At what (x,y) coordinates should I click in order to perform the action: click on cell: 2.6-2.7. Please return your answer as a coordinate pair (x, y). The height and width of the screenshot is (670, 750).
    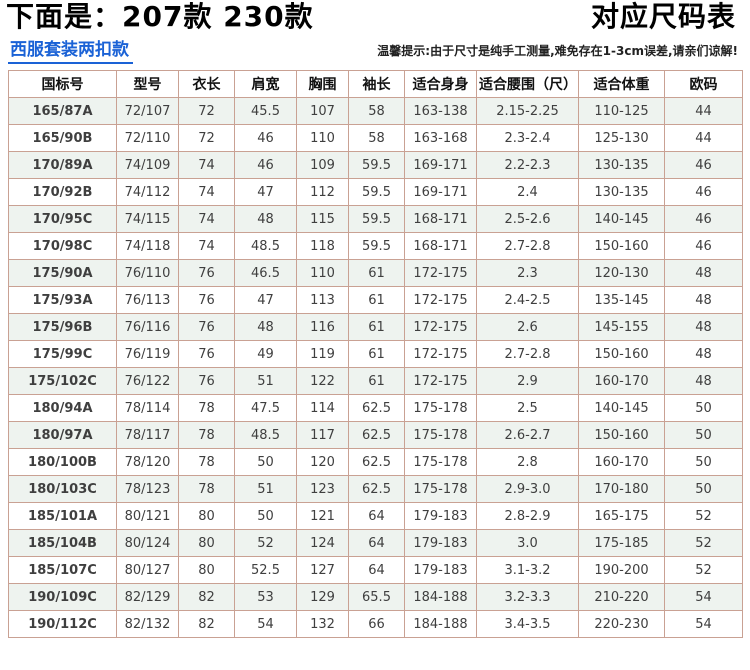
    Looking at the image, I should click on (527, 435).